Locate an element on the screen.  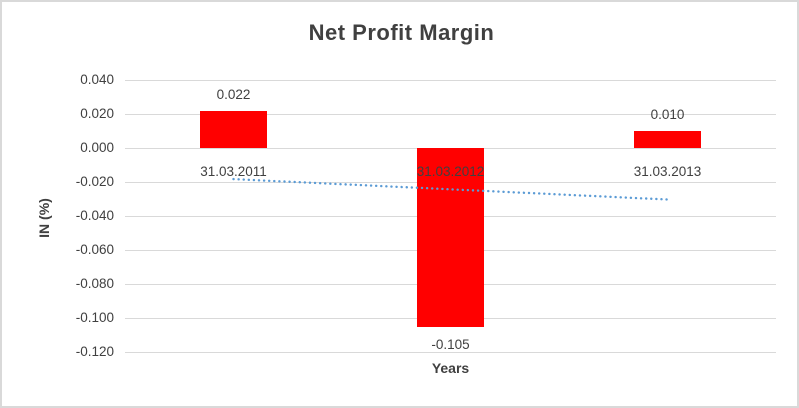
y-tick-label: -0.040 is located at coordinates (94, 215).